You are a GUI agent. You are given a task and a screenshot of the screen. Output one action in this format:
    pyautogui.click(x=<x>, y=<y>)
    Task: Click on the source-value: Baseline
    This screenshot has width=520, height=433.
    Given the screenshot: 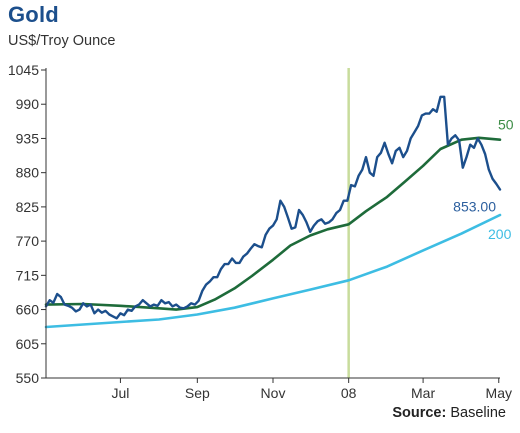 What is the action you would take?
    pyautogui.click(x=478, y=413)
    